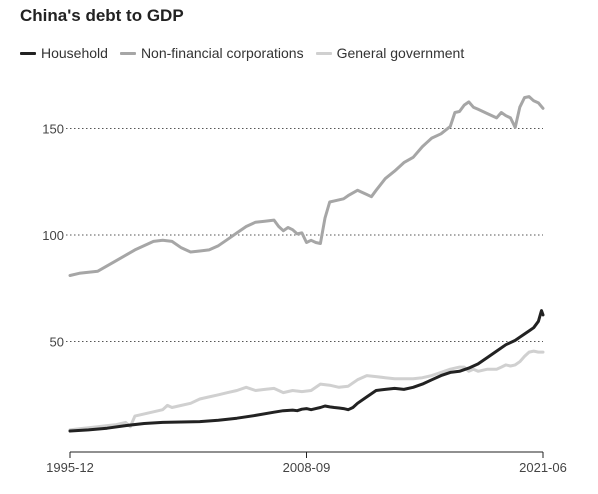 Image resolution: width=598 pixels, height=494 pixels. Describe the element at coordinates (307, 467) in the screenshot. I see `x-tick-label: 2008-09` at that location.